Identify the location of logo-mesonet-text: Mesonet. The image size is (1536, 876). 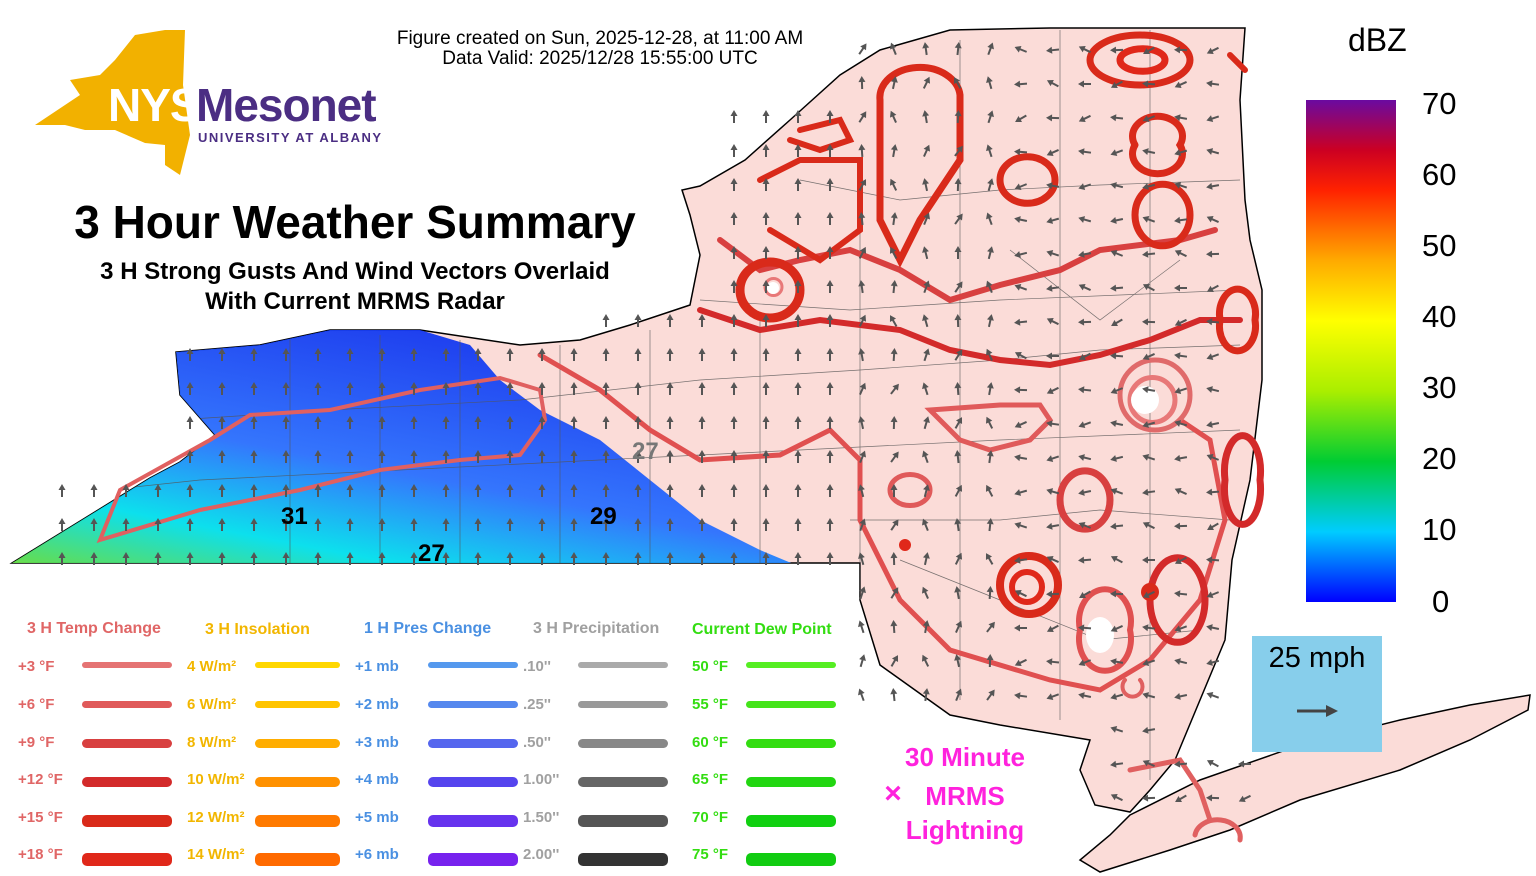
(286, 105).